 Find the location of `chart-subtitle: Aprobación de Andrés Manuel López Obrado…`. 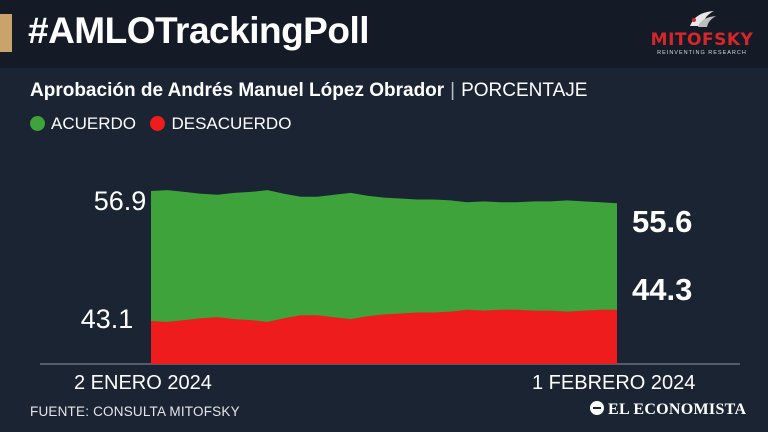

chart-subtitle: Aprobación de Andrés Manuel López Obrado… is located at coordinates (308, 91).